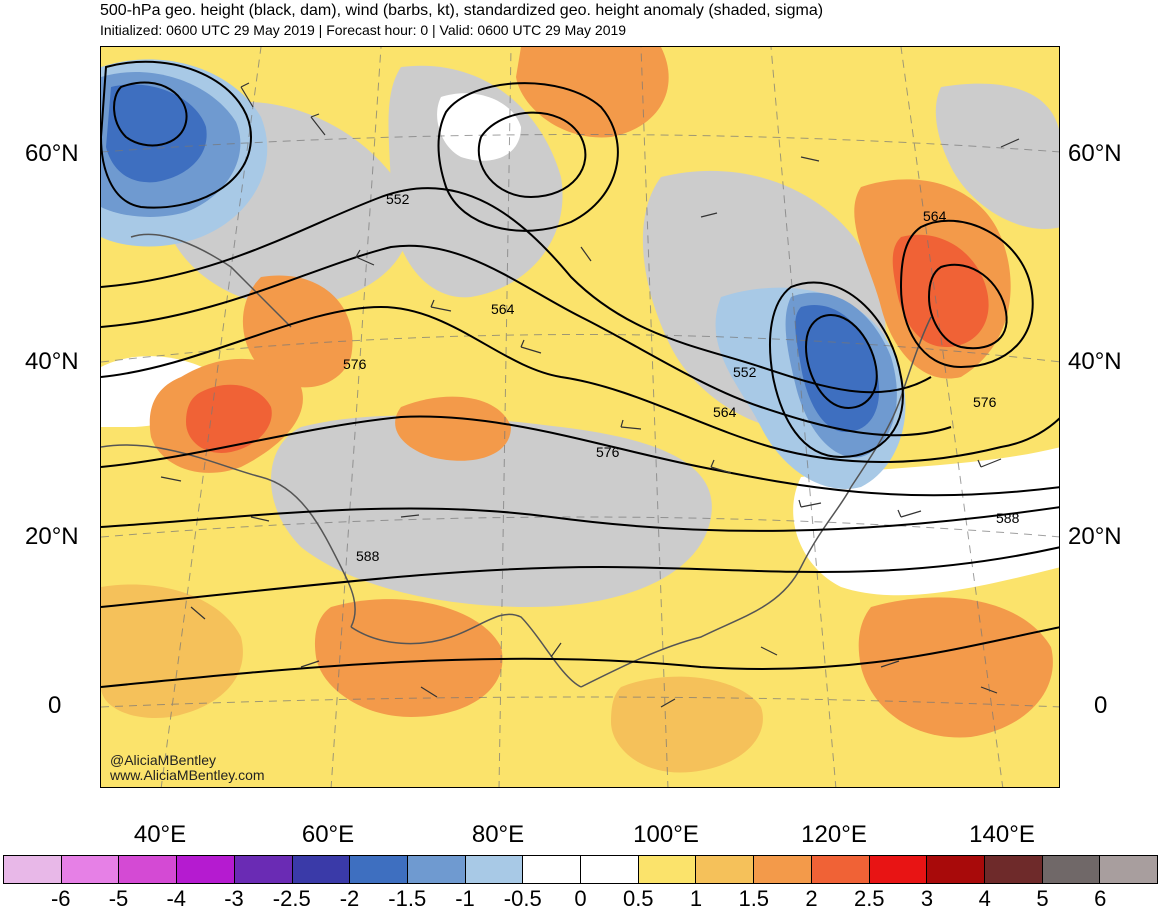 This screenshot has width=1160, height=913. Describe the element at coordinates (1095, 153) in the screenshot. I see `lat-label-right: 60°N` at that location.